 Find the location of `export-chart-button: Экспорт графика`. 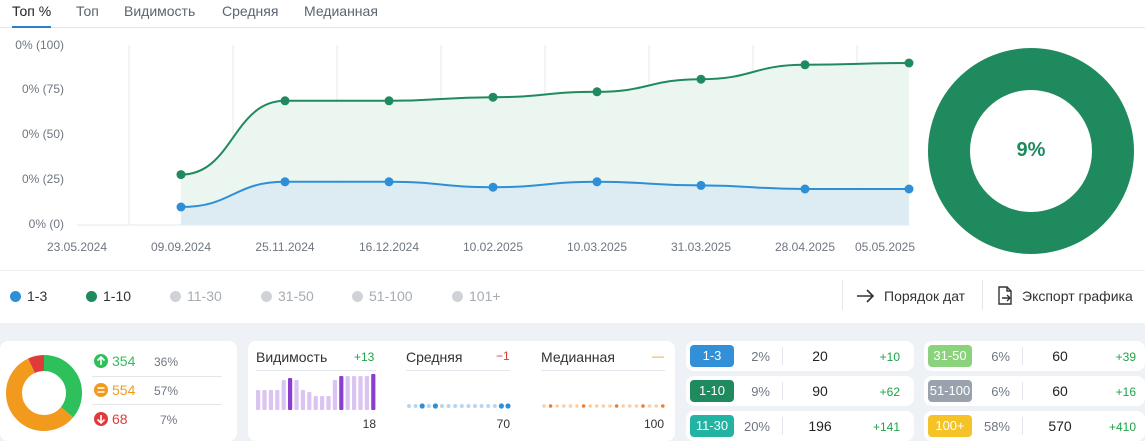

export-chart-button: Экспорт графика is located at coordinates (1064, 296).